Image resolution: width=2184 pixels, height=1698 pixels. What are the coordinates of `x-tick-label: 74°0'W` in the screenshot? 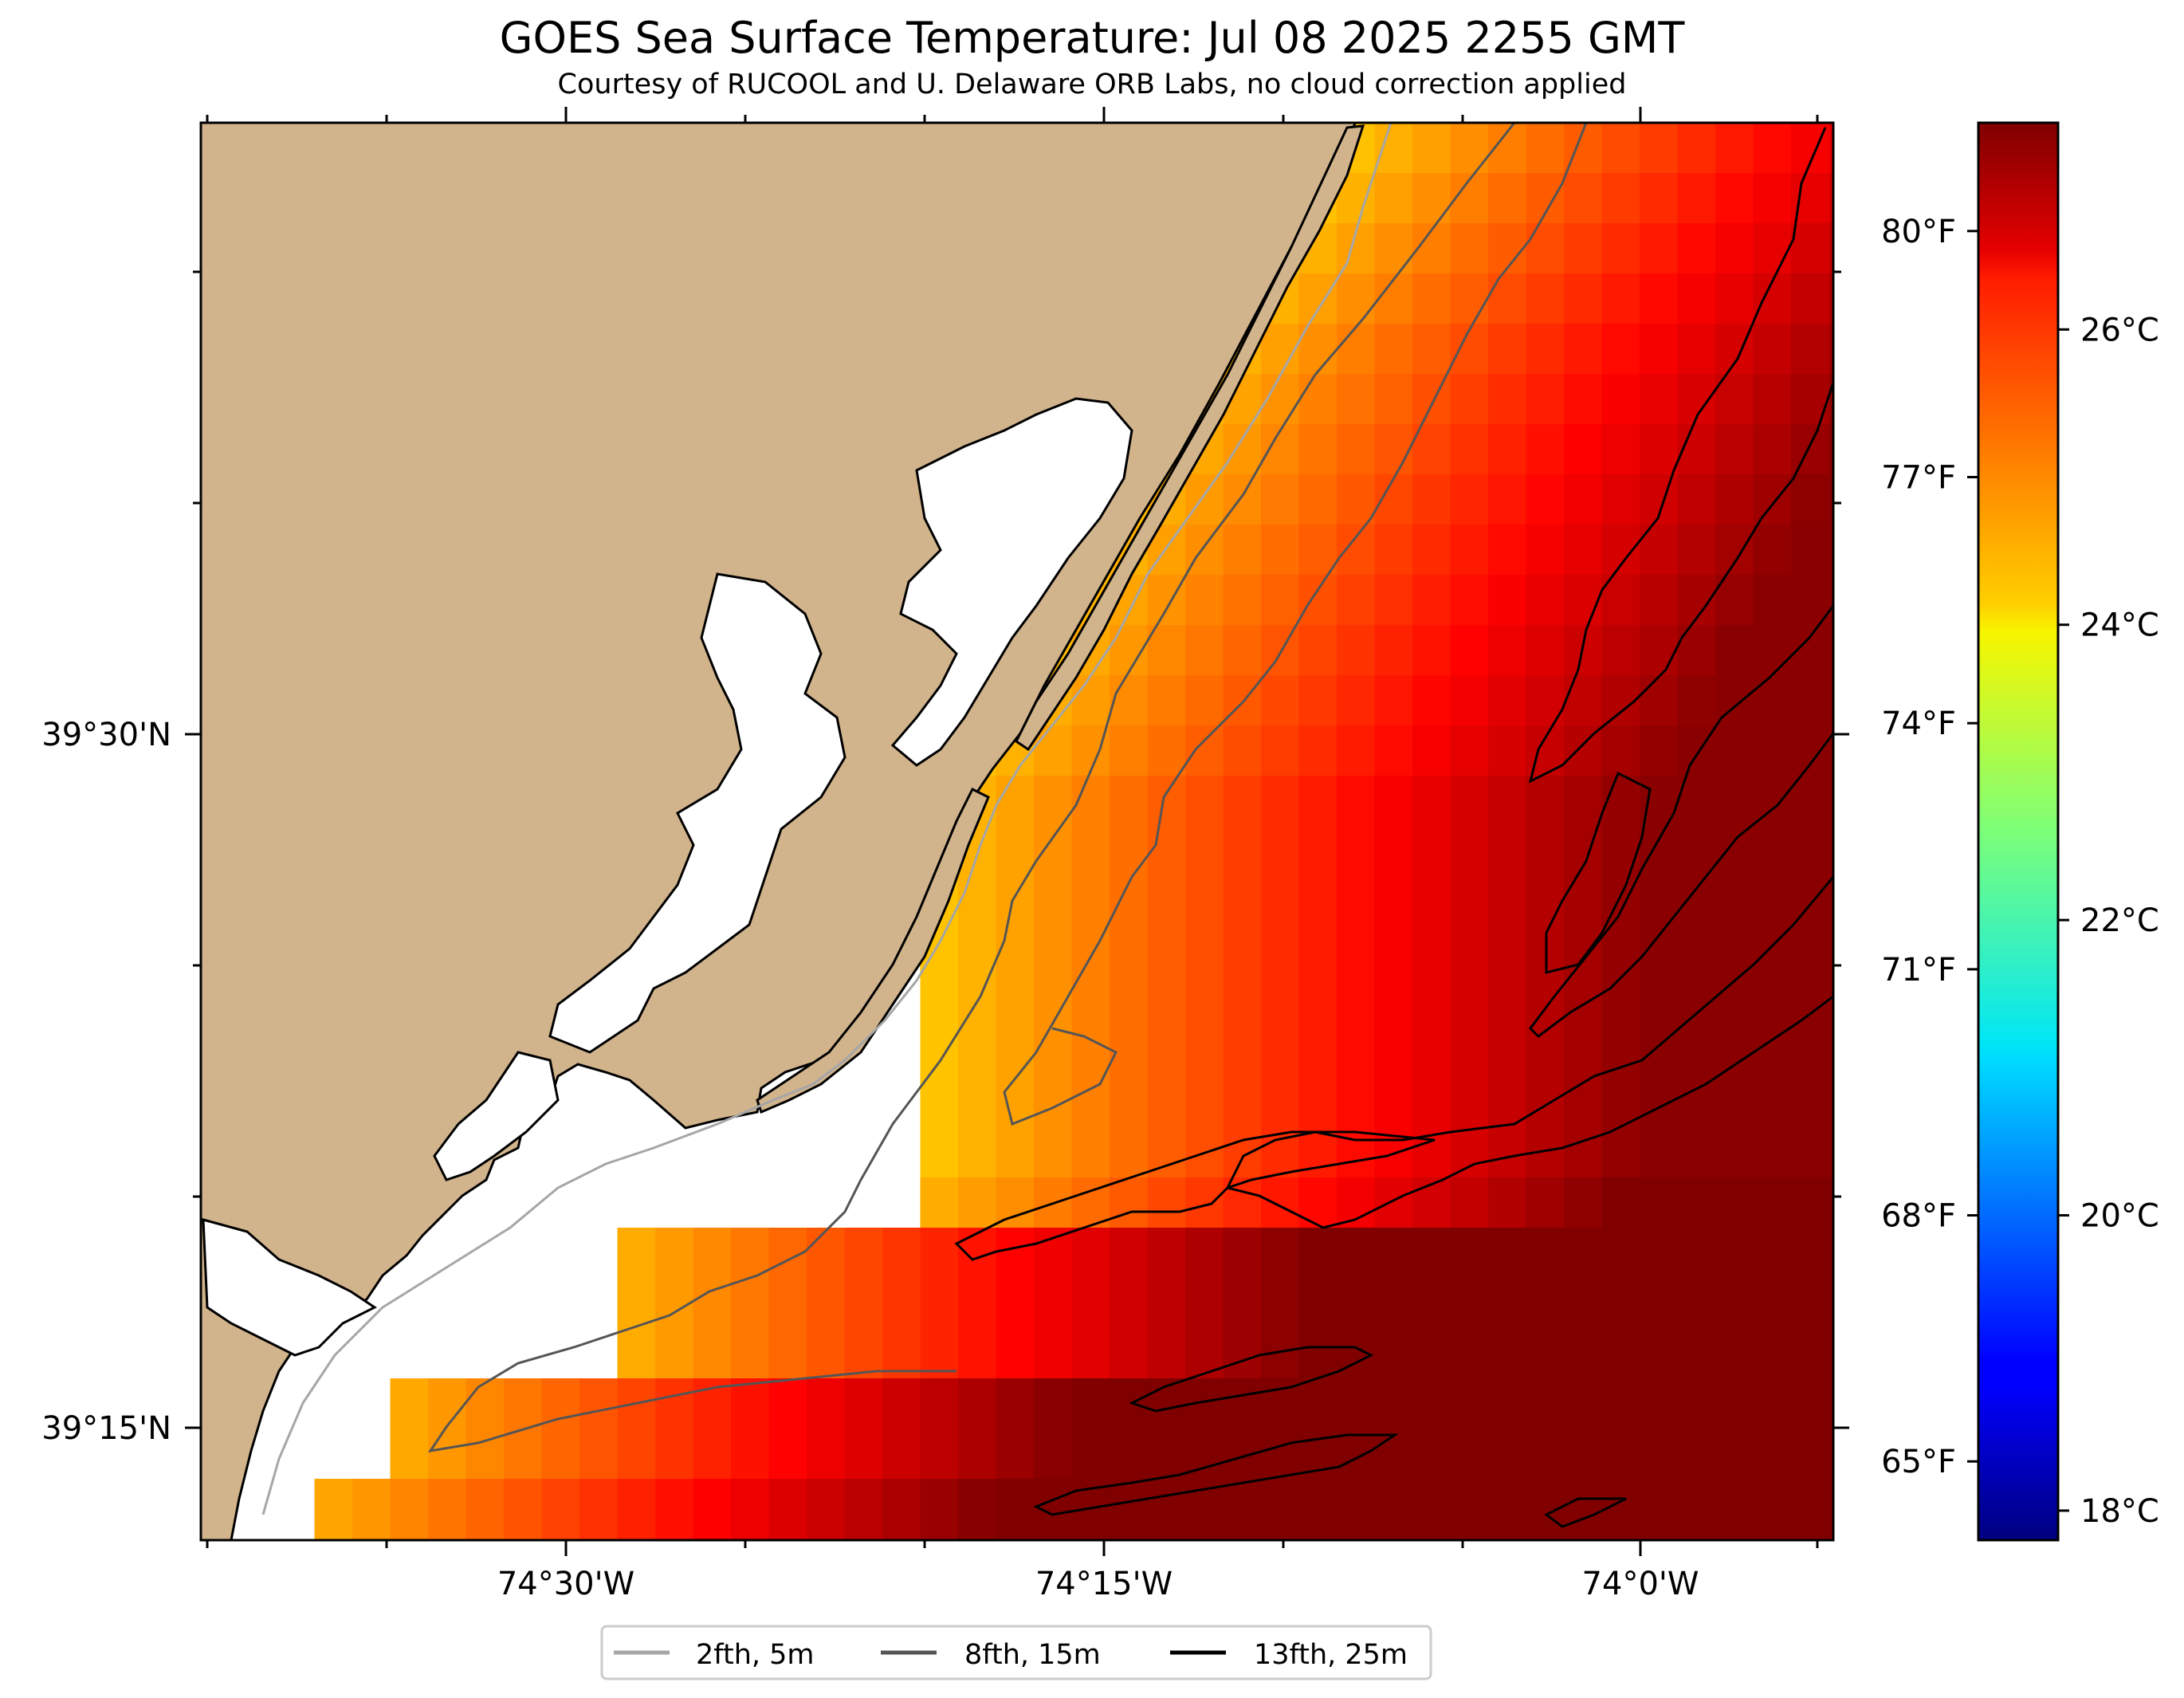 It's located at (1640, 1584).